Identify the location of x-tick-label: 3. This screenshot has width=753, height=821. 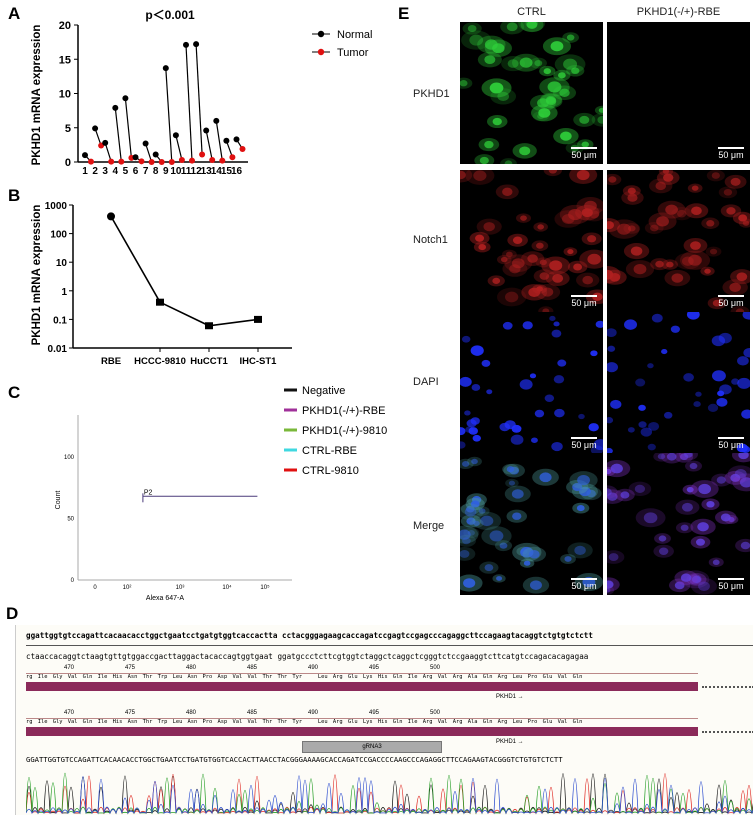
(105, 171).